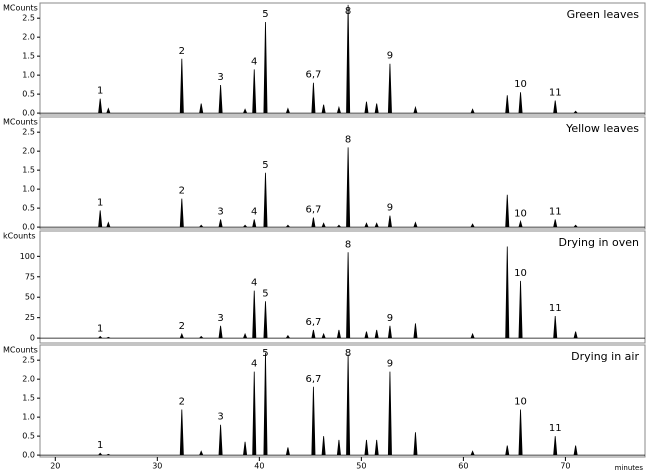  I want to click on y-unit-label: kCounts, so click(19, 236).